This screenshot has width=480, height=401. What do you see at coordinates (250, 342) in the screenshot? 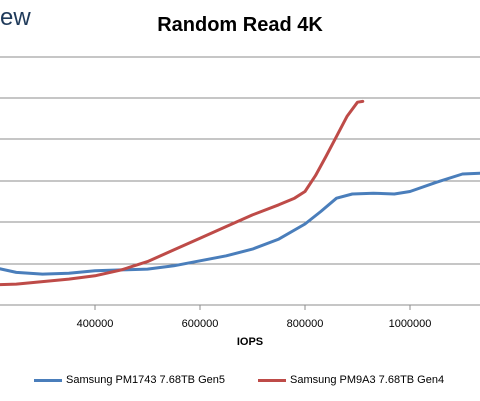
I see `x-axis-label: IOPS` at bounding box center [250, 342].